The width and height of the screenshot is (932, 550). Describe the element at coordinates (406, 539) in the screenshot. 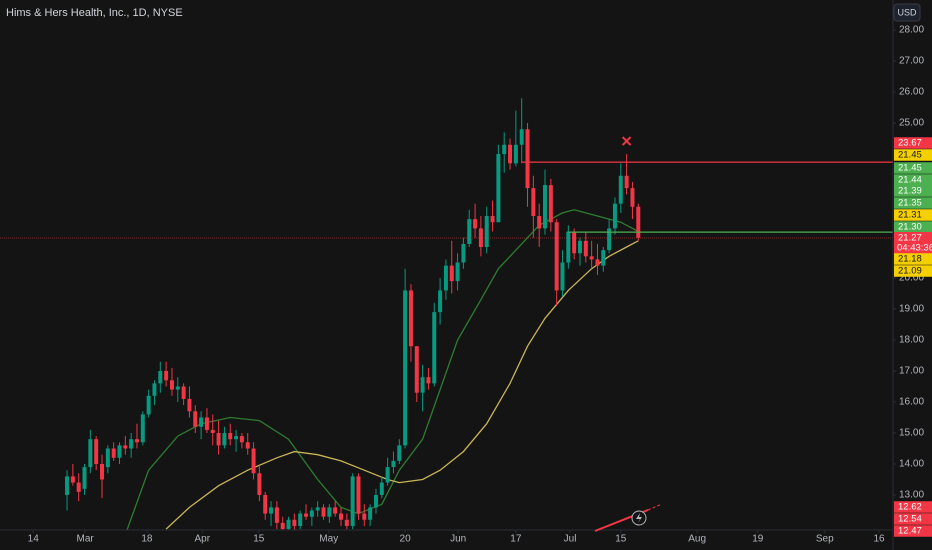

I see `x-tick-label: 20` at that location.